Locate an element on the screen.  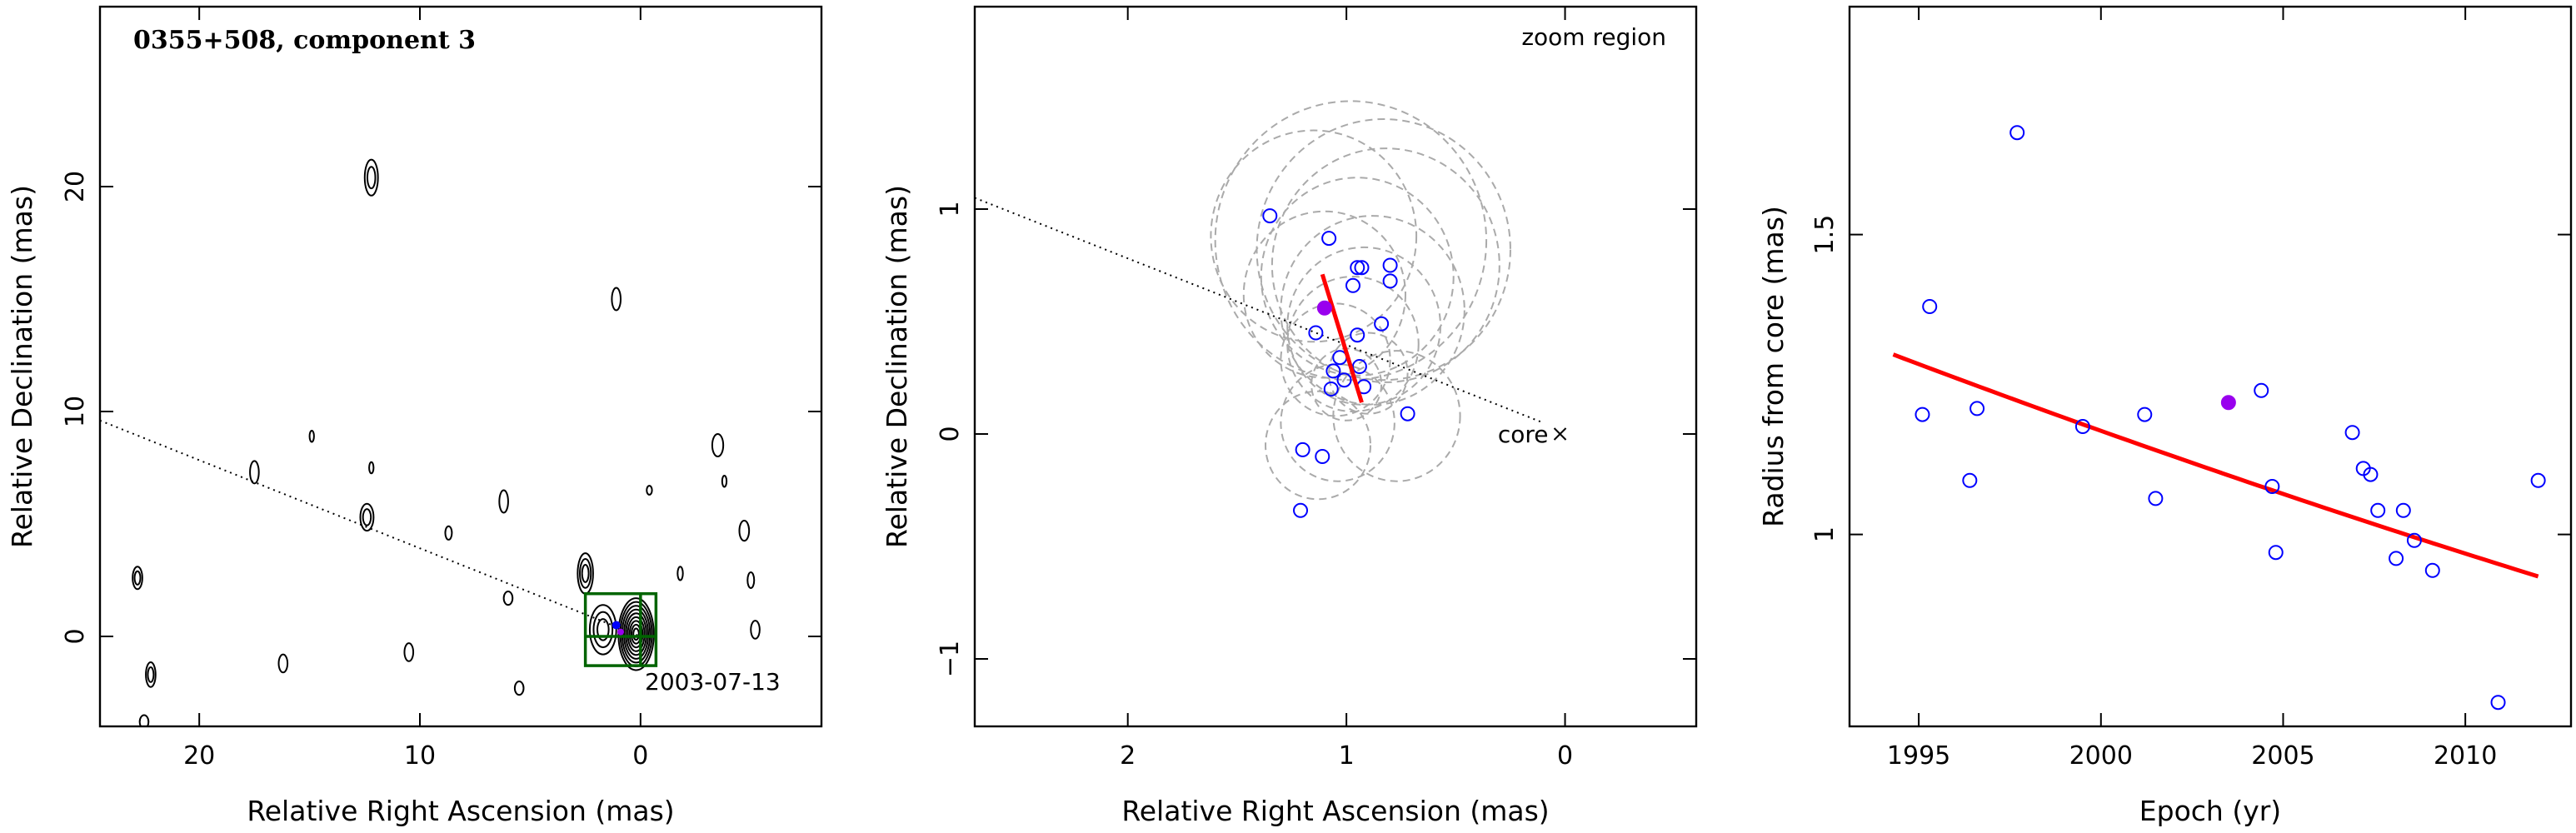
radius-epoch-x-tick-label: 2005 is located at coordinates (2282, 756).